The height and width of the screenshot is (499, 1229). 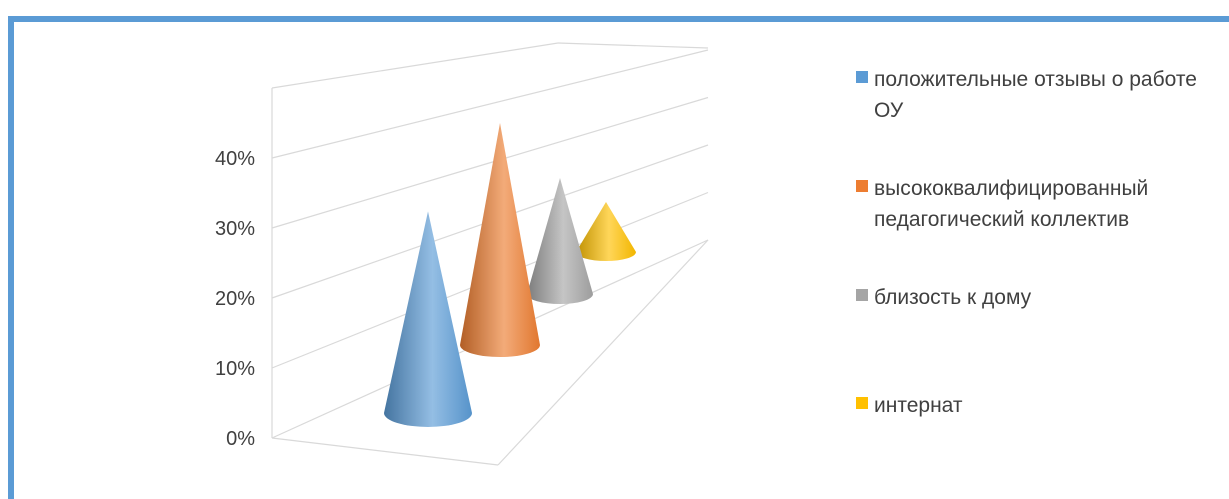 I want to click on y-axis-ticks: 0% 10% 20% 30% 40%, so click(x=235, y=299).